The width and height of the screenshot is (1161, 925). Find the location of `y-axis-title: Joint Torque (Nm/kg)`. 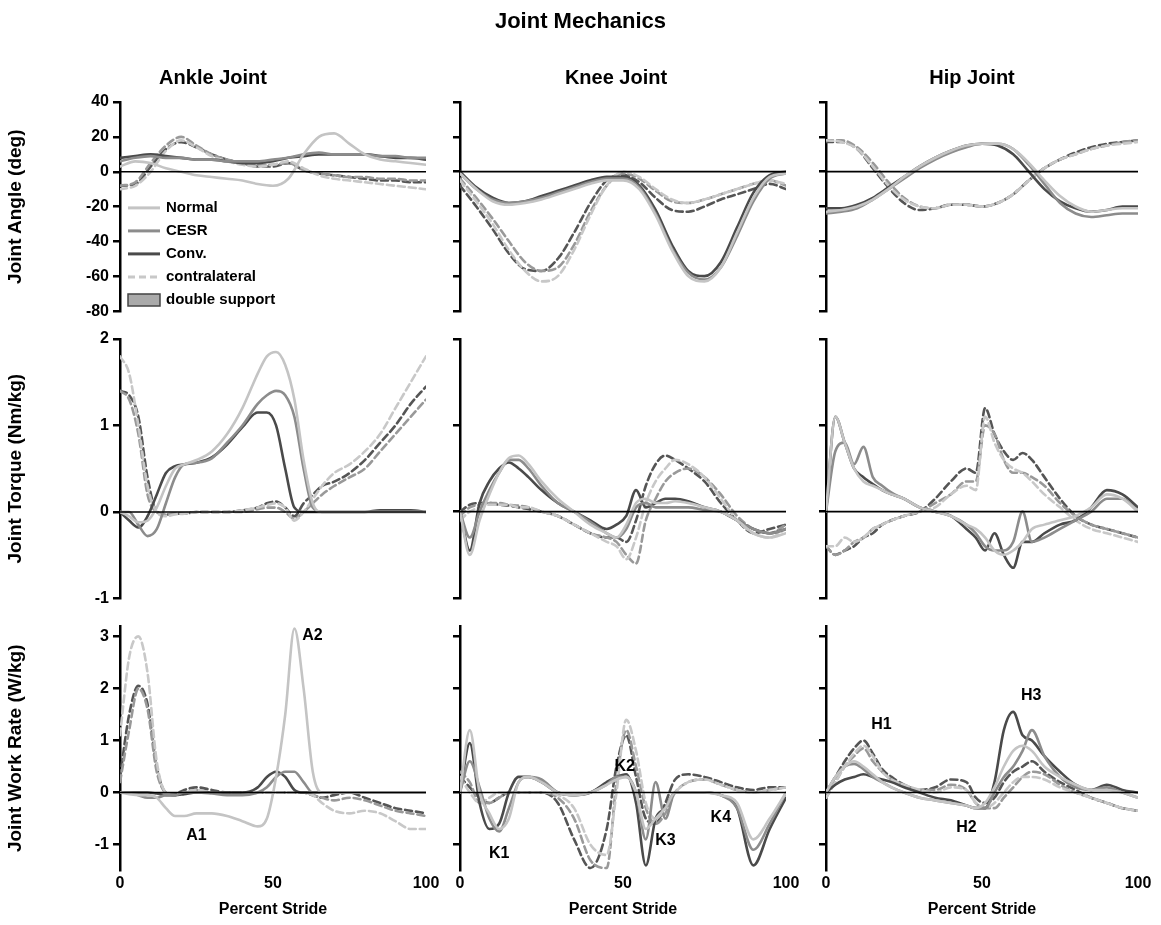

y-axis-title: Joint Torque (Nm/kg) is located at coordinates (14, 468).